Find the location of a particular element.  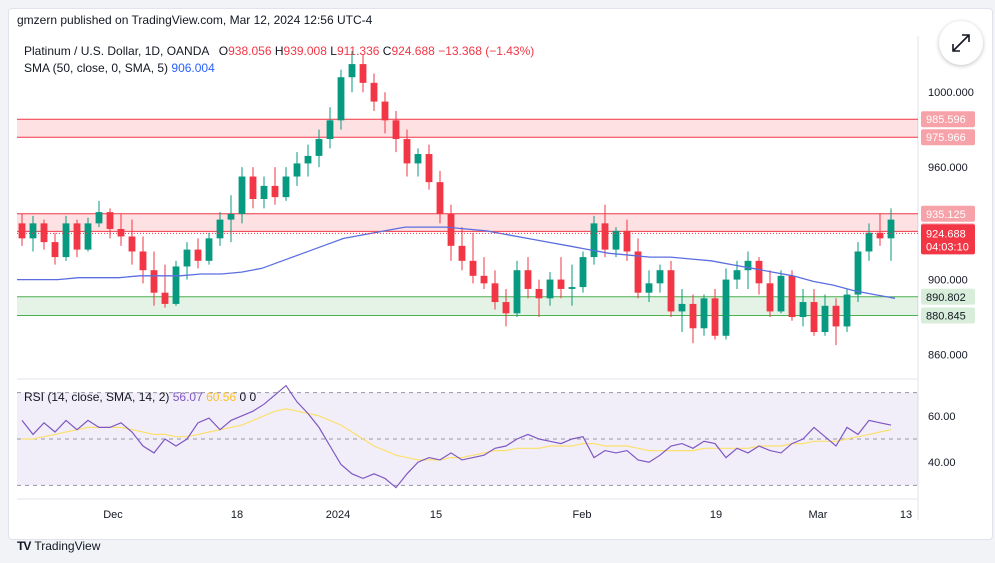

tradingview-brand: TV TradingView is located at coordinates (58, 546).